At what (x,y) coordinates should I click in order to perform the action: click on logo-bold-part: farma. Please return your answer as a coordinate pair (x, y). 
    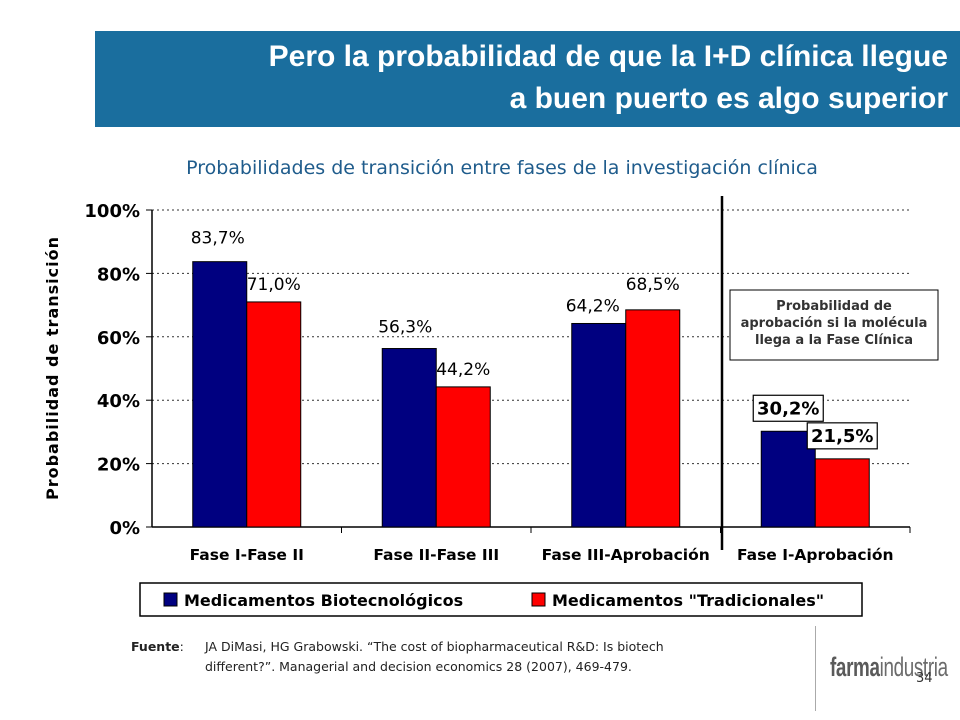
    Looking at the image, I should click on (855, 667).